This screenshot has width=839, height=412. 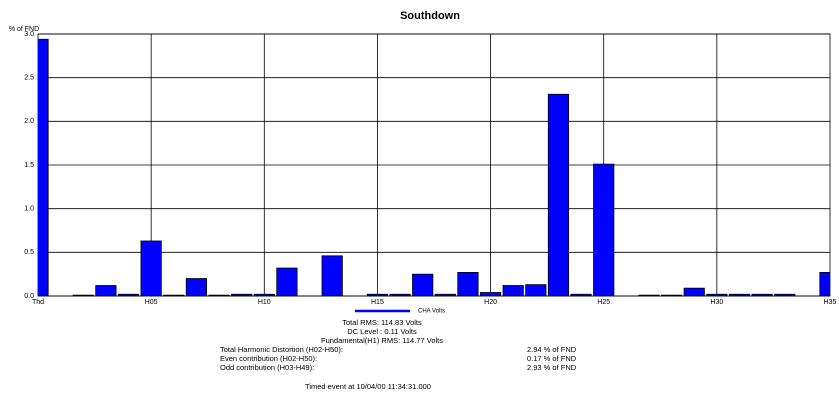 What do you see at coordinates (716, 302) in the screenshot?
I see `x-tick-label: H30` at bounding box center [716, 302].